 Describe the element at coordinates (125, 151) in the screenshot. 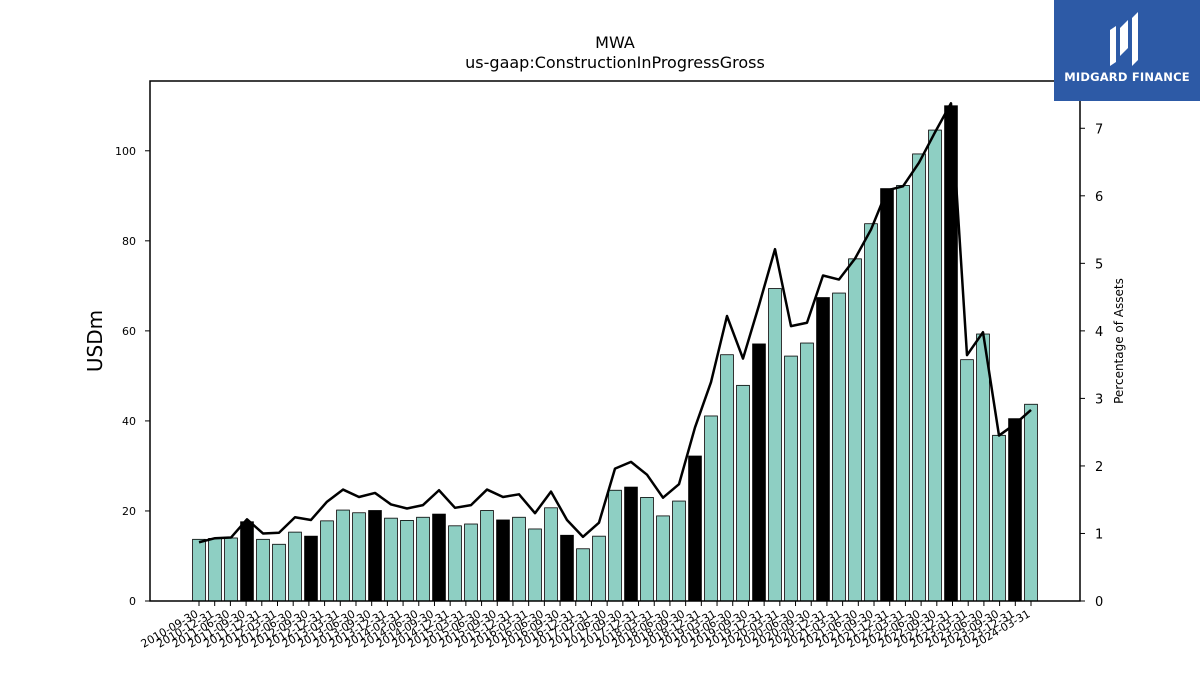

I see `y-tick-label: 100` at that location.